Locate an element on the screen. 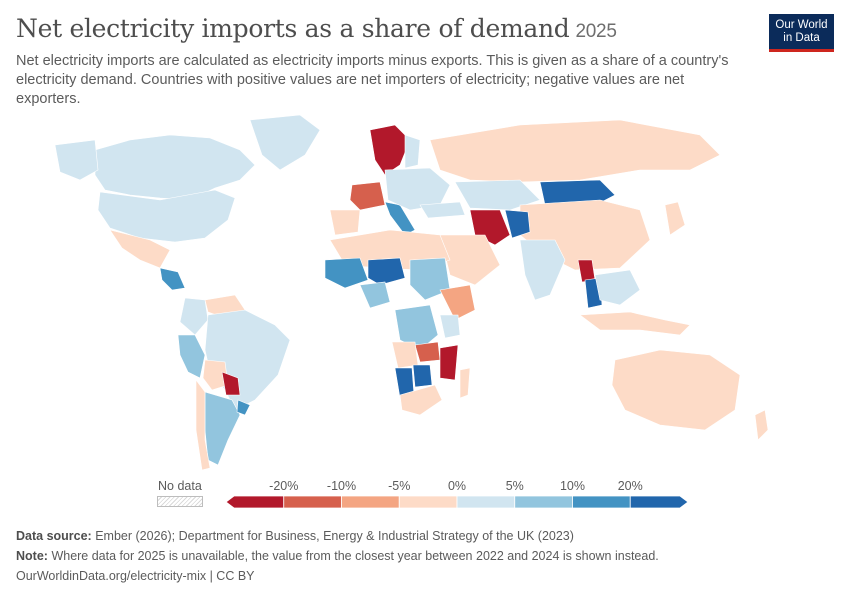  country-central-america is located at coordinates (172, 279).